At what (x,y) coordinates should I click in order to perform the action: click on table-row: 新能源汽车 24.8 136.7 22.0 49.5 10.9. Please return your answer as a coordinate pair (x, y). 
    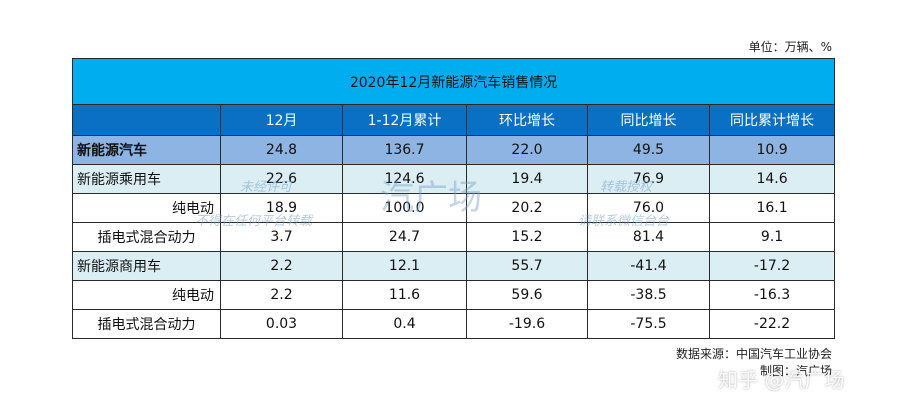
    Looking at the image, I should click on (454, 150).